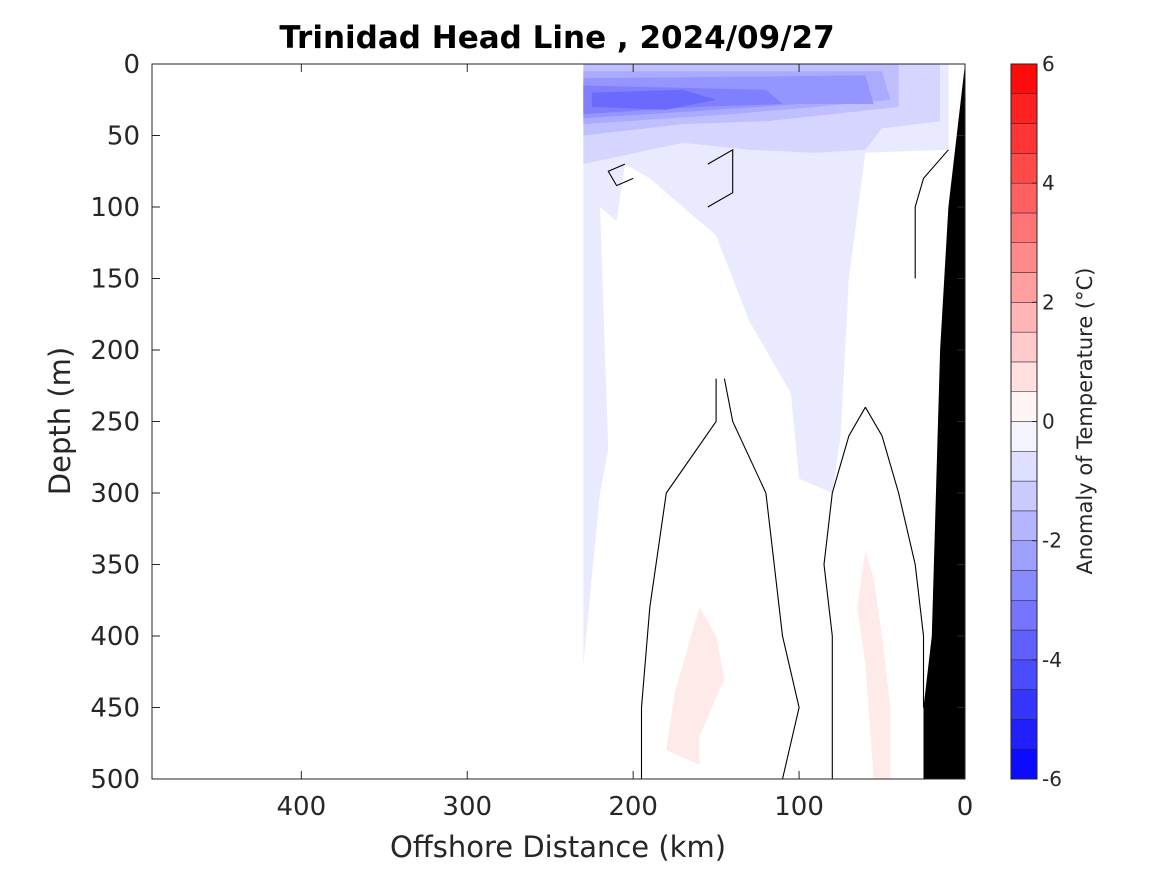 The height and width of the screenshot is (879, 1167). What do you see at coordinates (1052, 541) in the screenshot?
I see `colorbar-tick-label: -2` at bounding box center [1052, 541].